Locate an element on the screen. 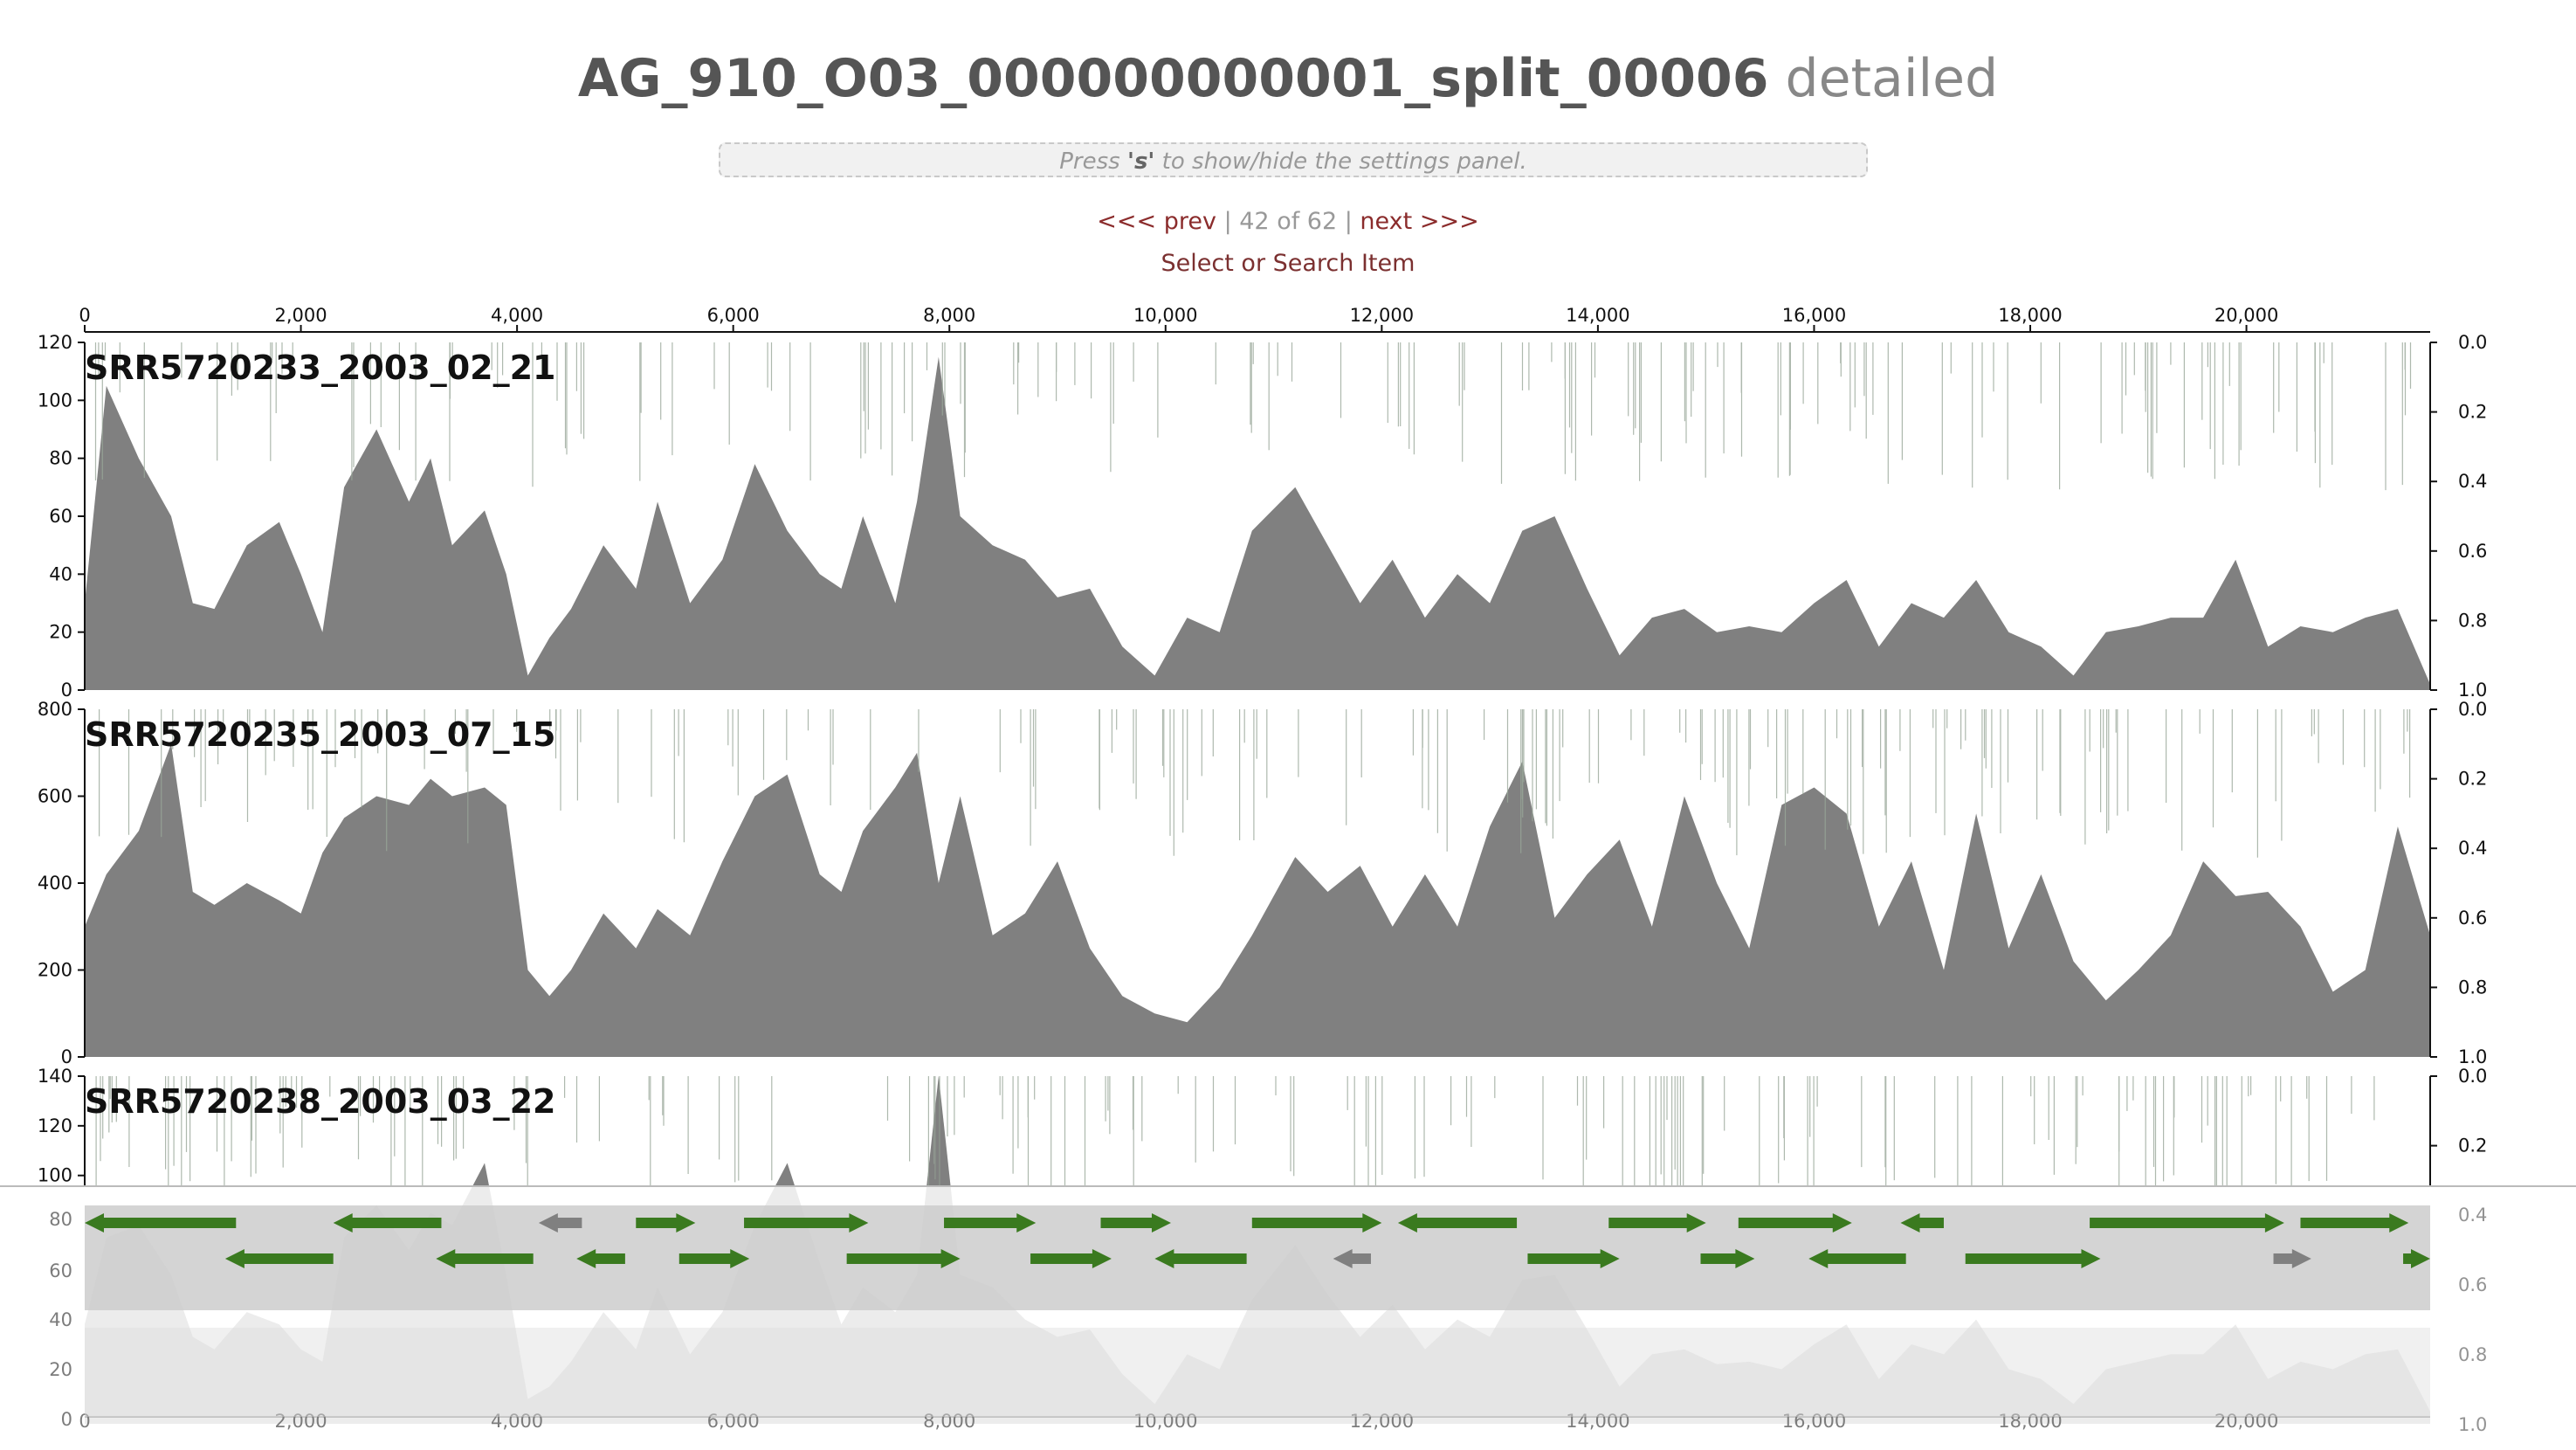 The height and width of the screenshot is (1450, 2576). bottom-x-tick-label: 20,000 is located at coordinates (2246, 1421).